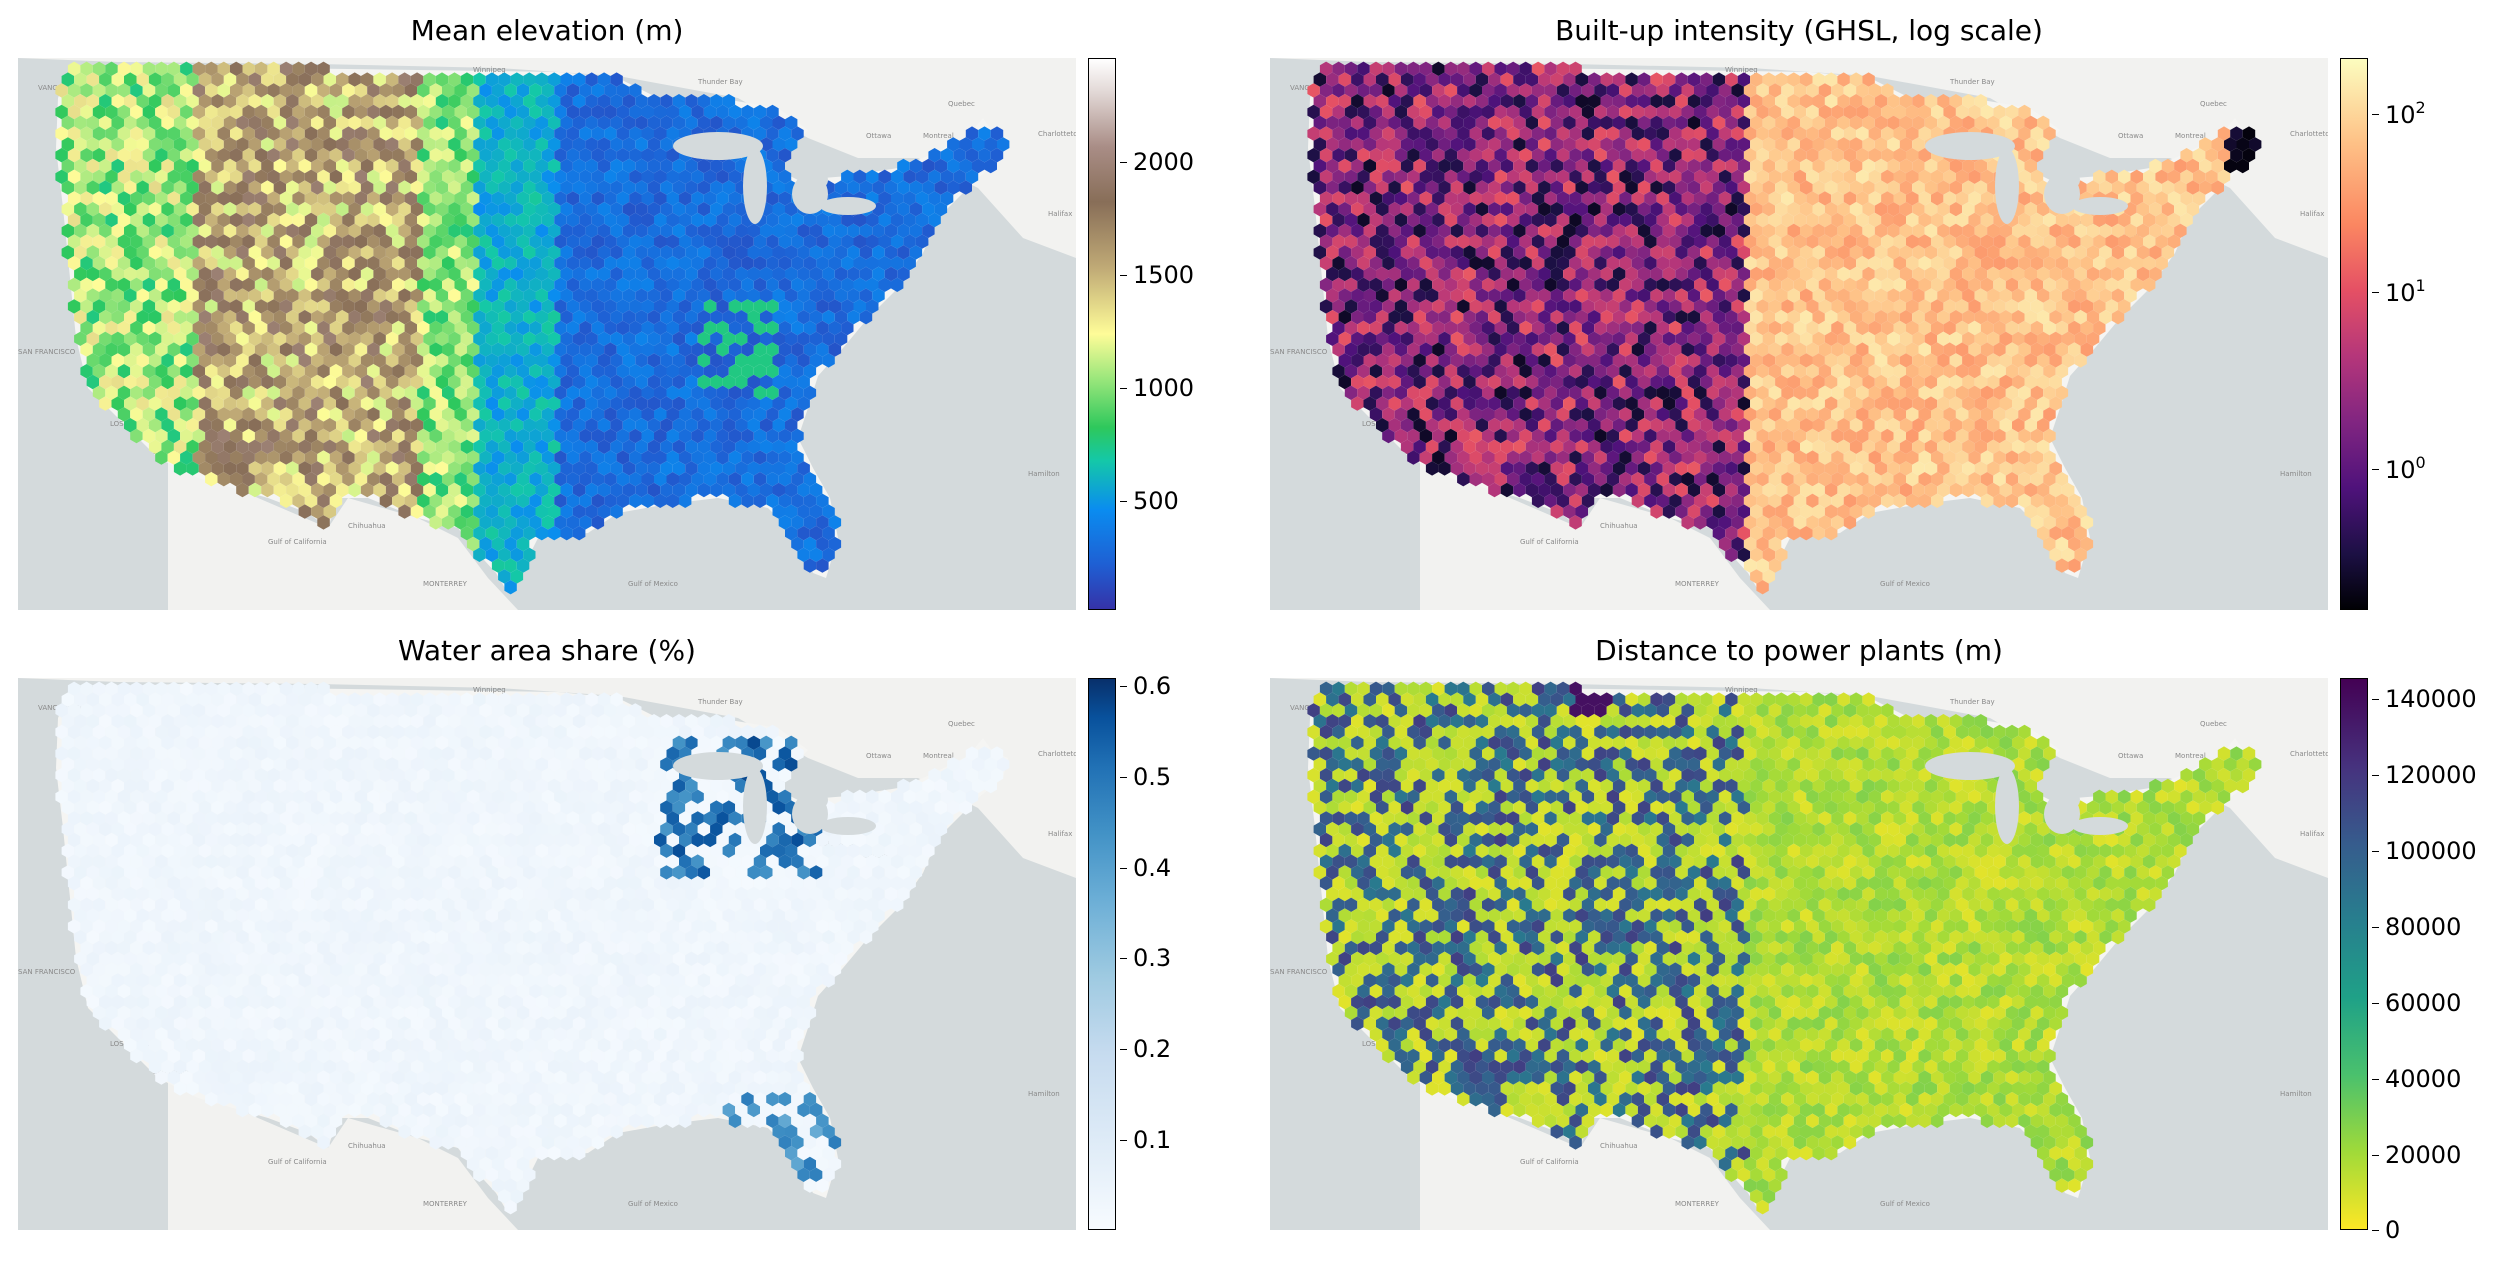  I want to click on basemap-label: SAN FRANCISCO, so click(47, 352).